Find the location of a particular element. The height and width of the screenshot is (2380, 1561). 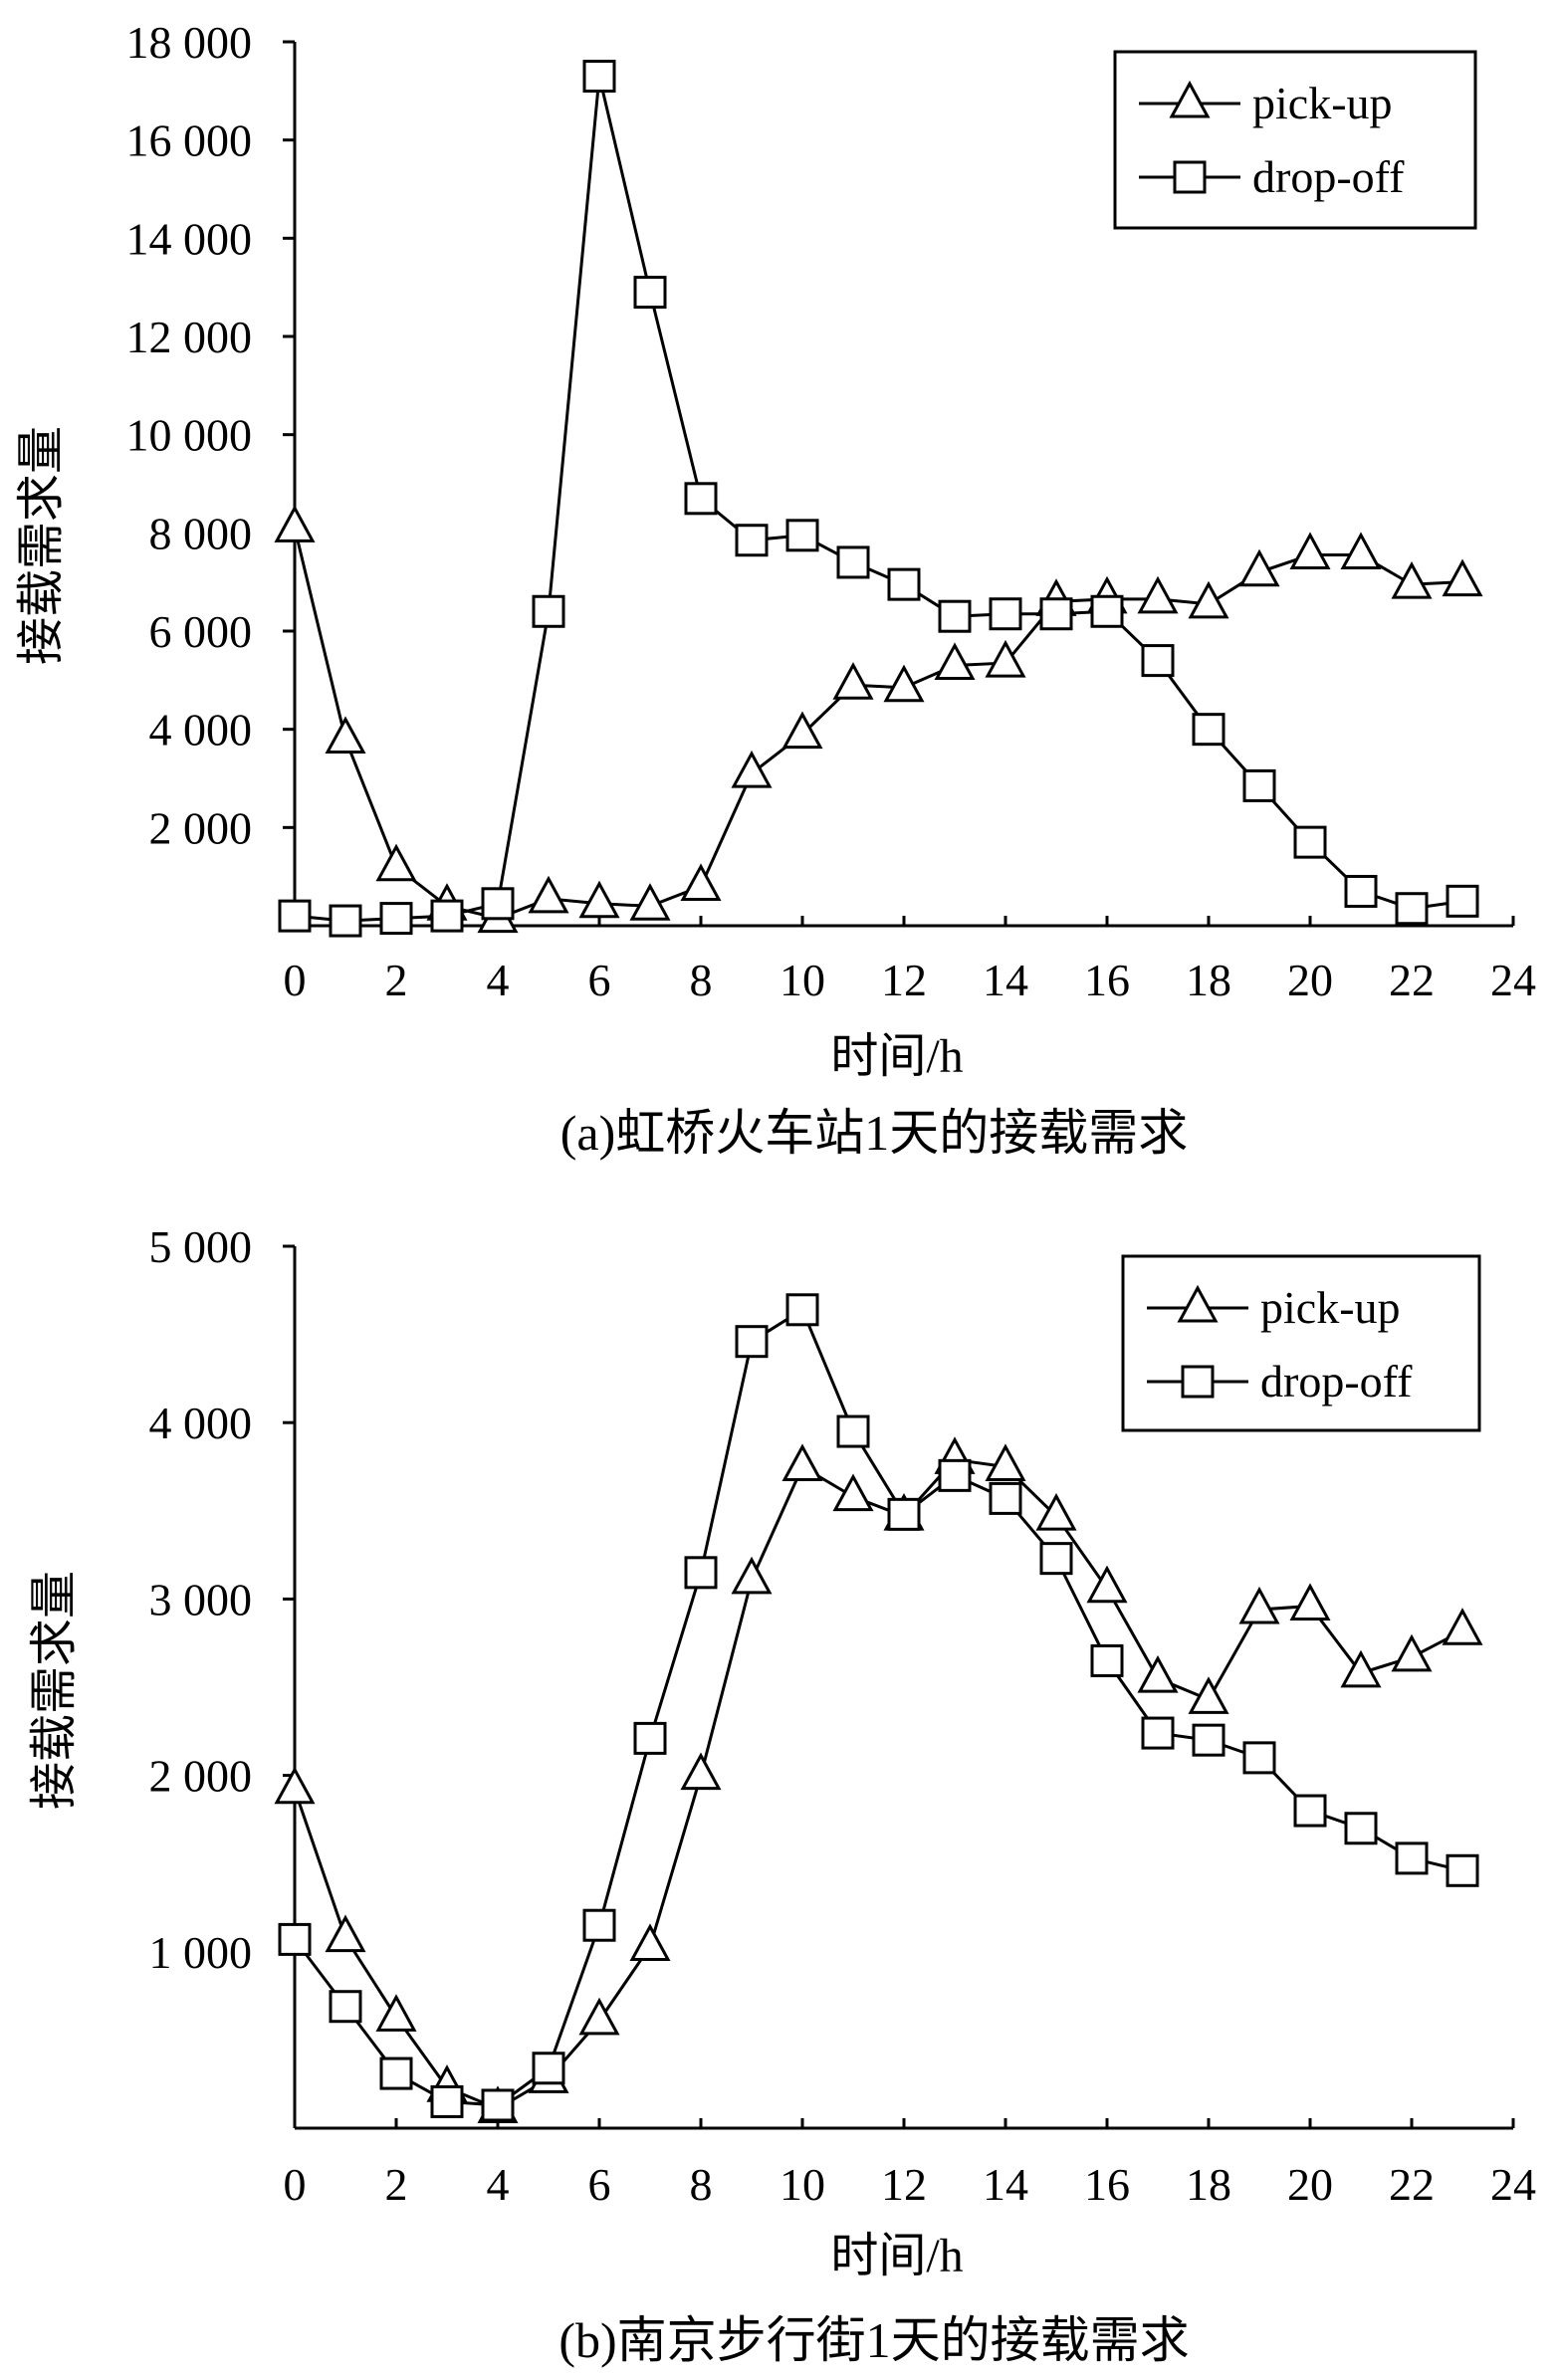

y-tick-label: 1 000 is located at coordinates (201, 1952).